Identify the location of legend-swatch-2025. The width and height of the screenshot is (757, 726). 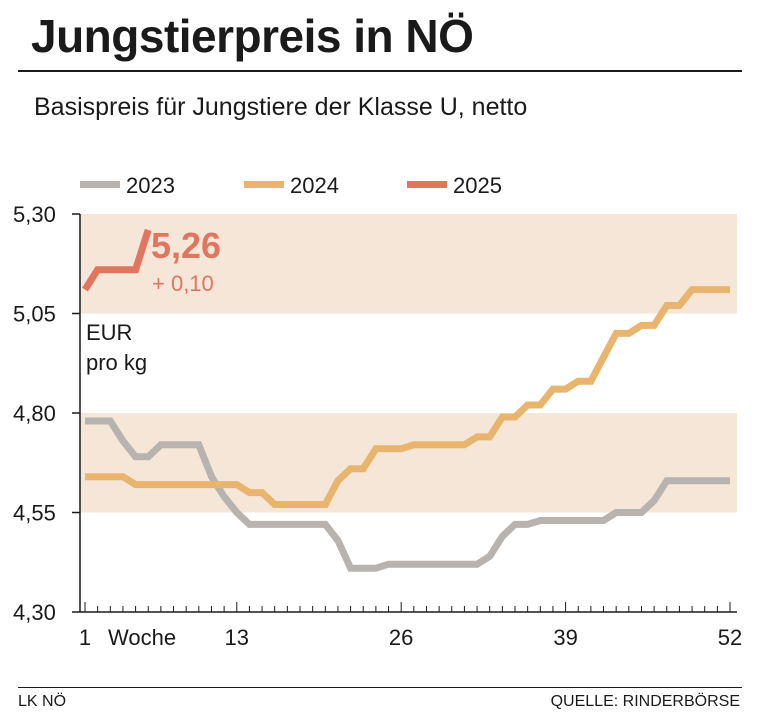
(427, 184).